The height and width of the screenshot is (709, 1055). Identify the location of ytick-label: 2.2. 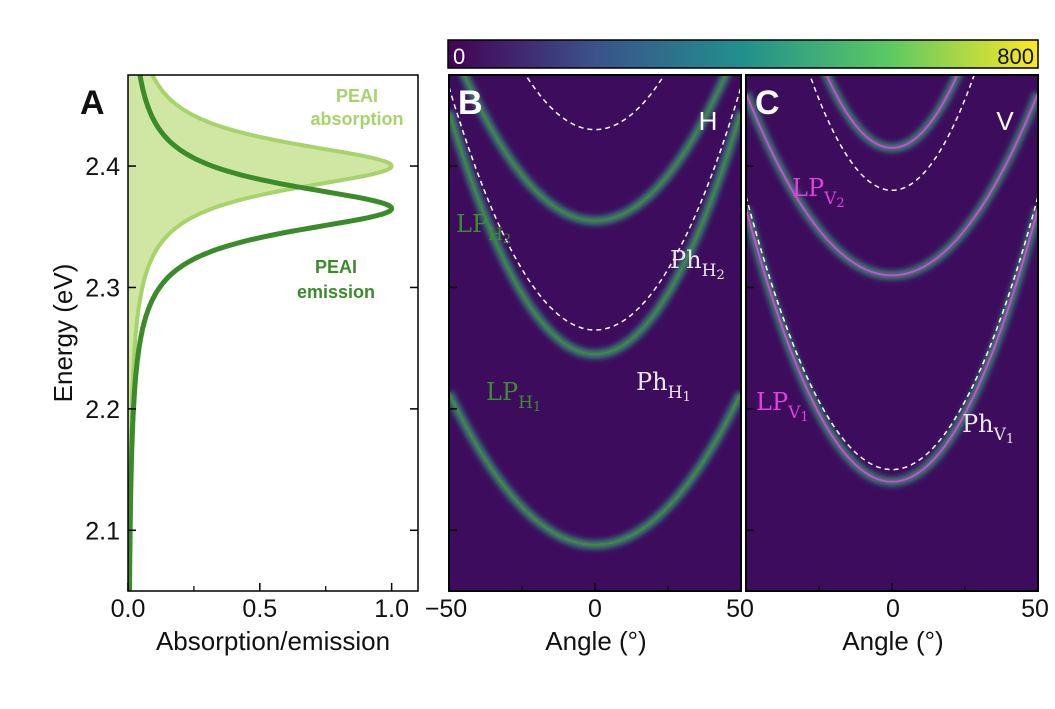
(102, 410).